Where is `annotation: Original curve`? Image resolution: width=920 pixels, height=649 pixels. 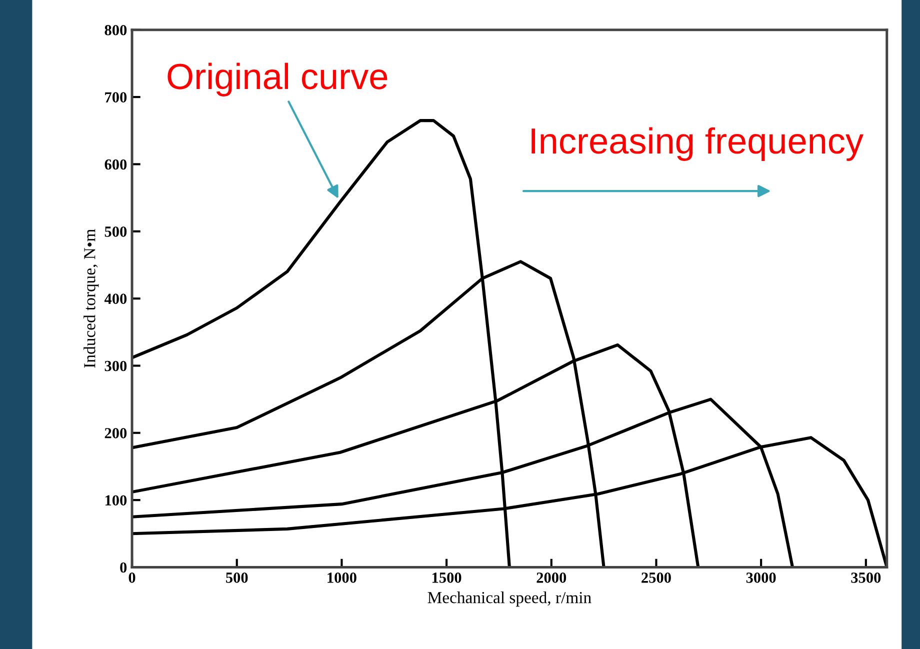 annotation: Original curve is located at coordinates (278, 79).